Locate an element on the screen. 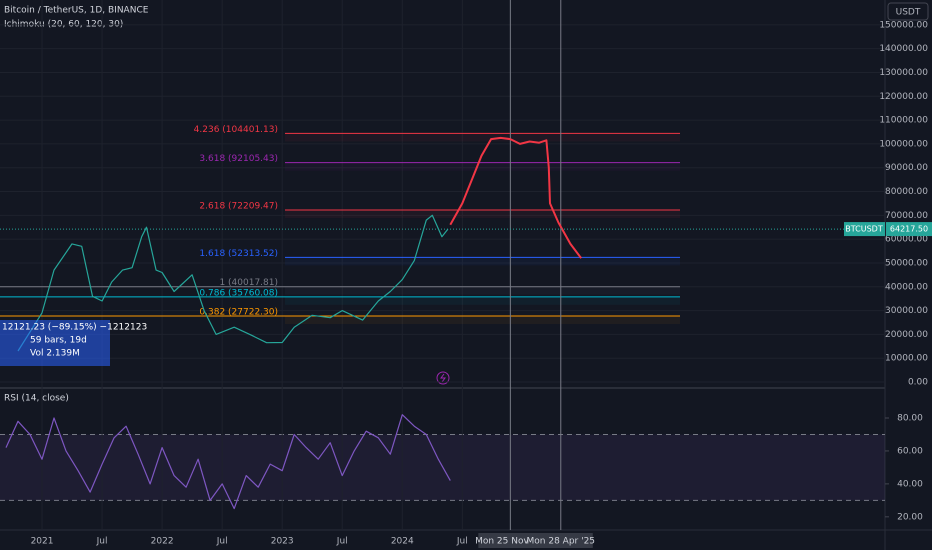 The width and height of the screenshot is (932, 550). y-tick-label: 60000.00 is located at coordinates (906, 240).